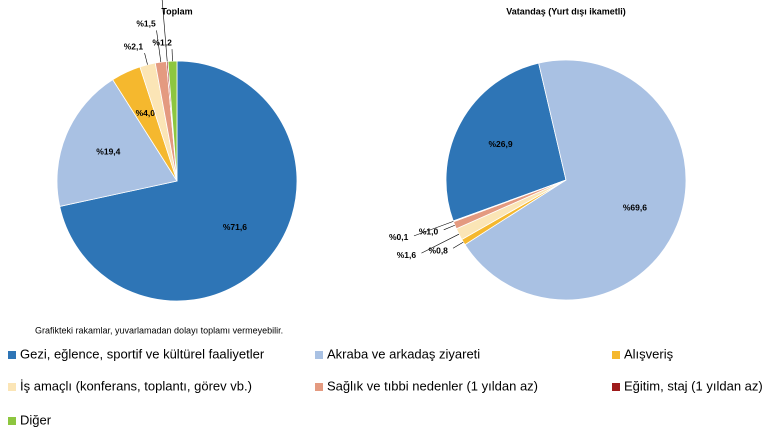 The height and width of the screenshot is (445, 780). Describe the element at coordinates (235, 227) in the screenshot. I see `value-label: %71,6` at that location.